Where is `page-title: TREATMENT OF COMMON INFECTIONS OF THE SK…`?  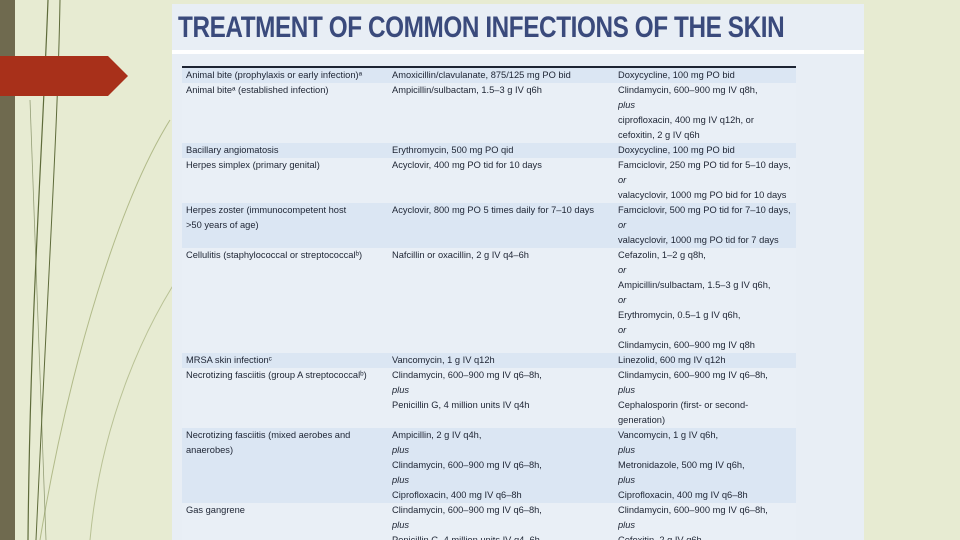
page-title: TREATMENT OF COMMON INFECTIONS OF THE SK… is located at coordinates (481, 27).